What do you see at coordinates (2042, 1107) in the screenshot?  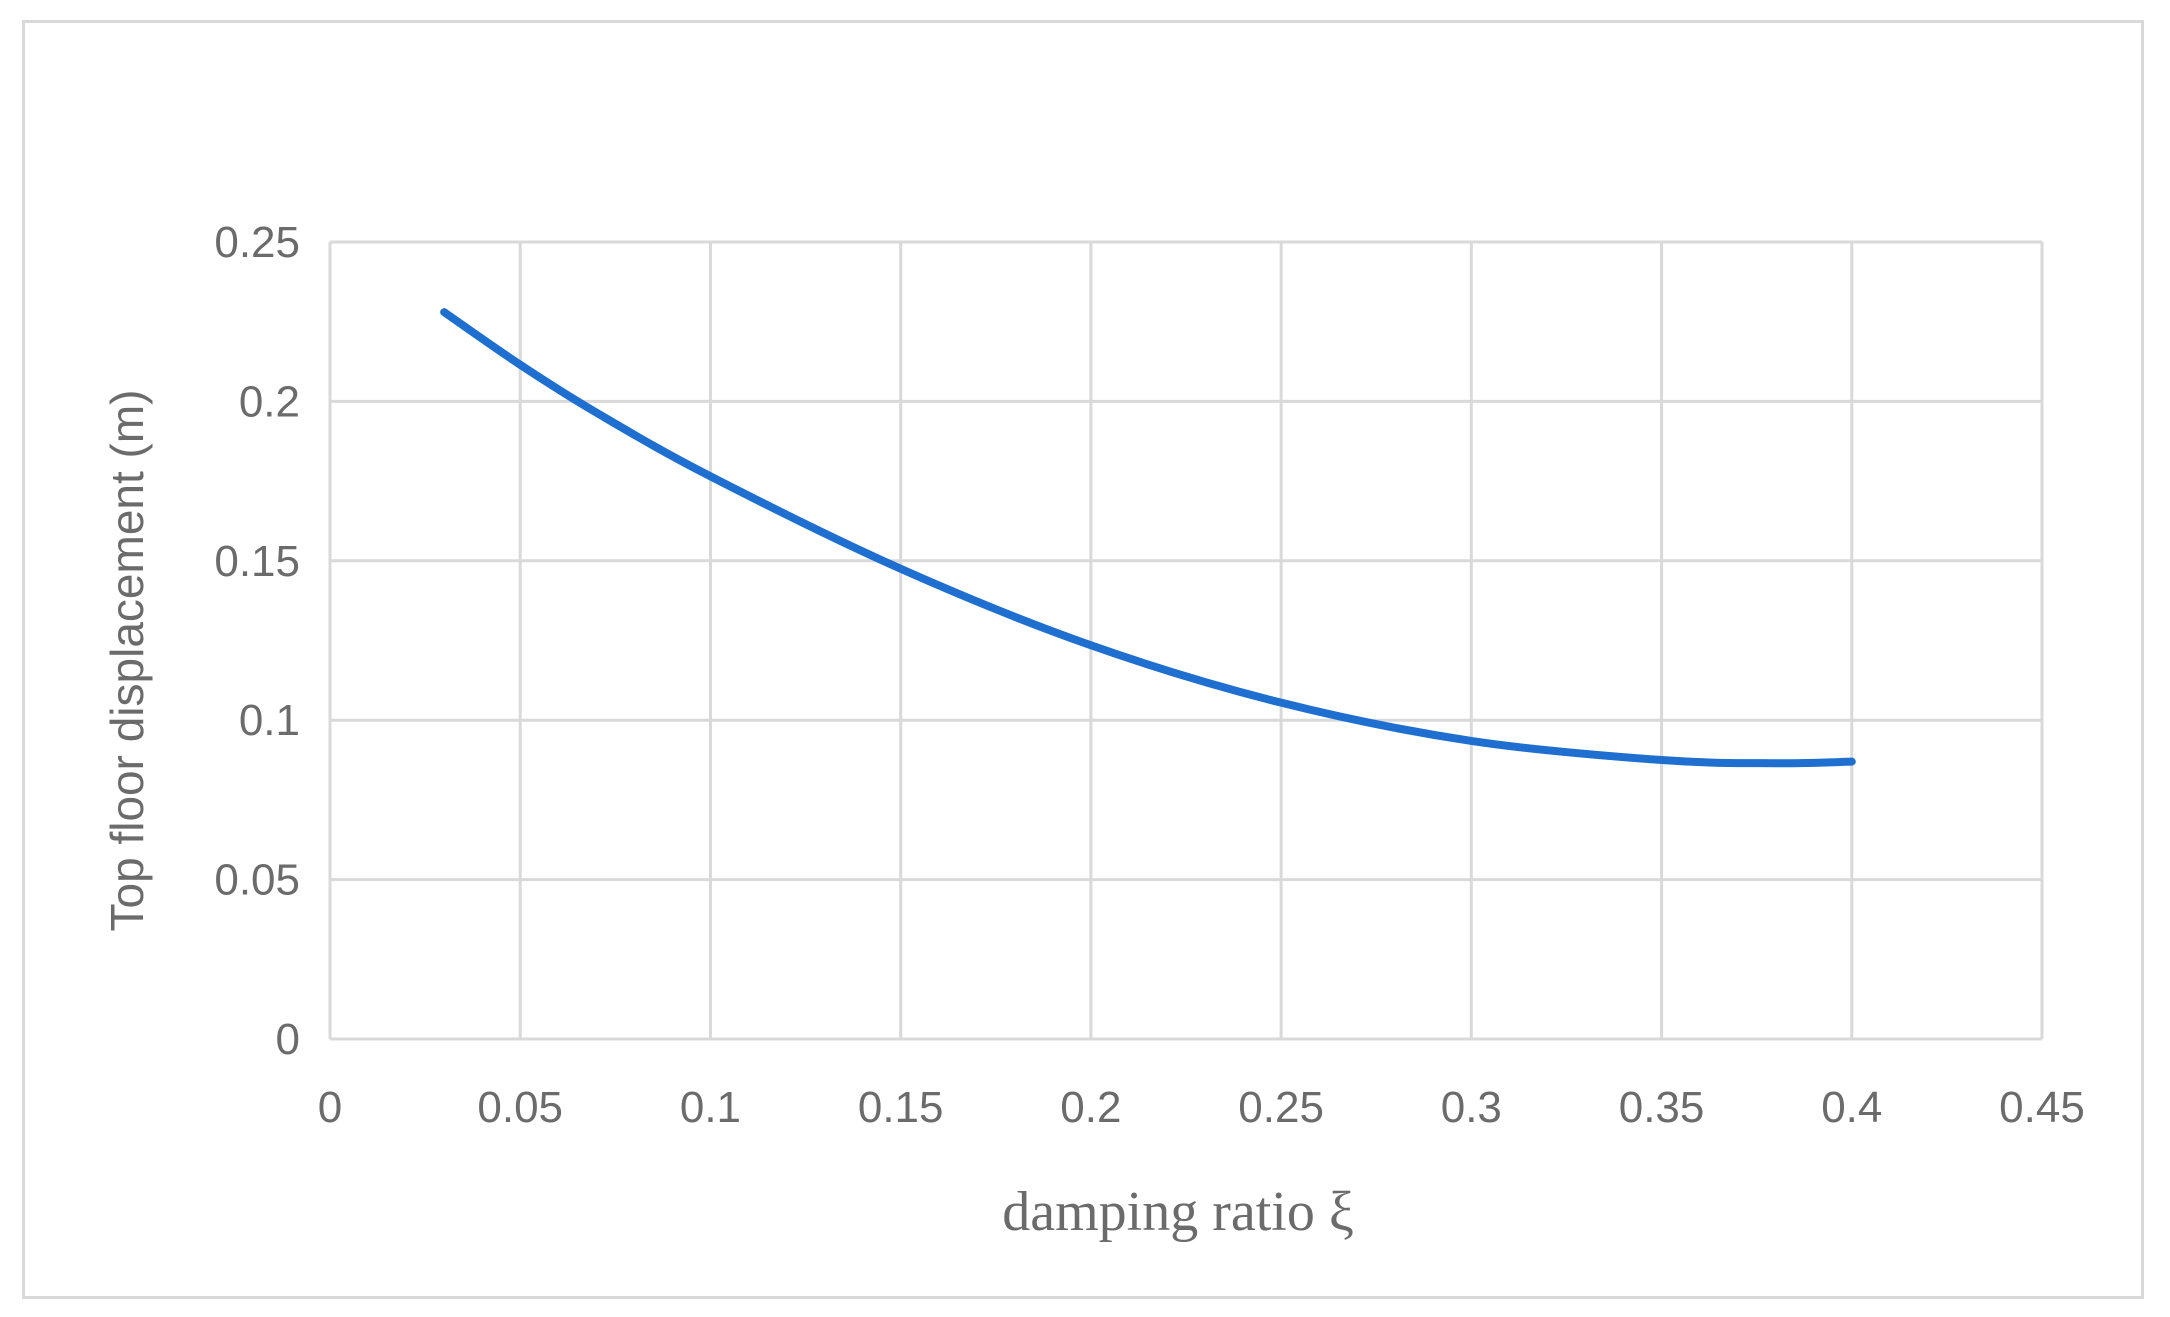 I see `x-tick-label: 0.45` at bounding box center [2042, 1107].